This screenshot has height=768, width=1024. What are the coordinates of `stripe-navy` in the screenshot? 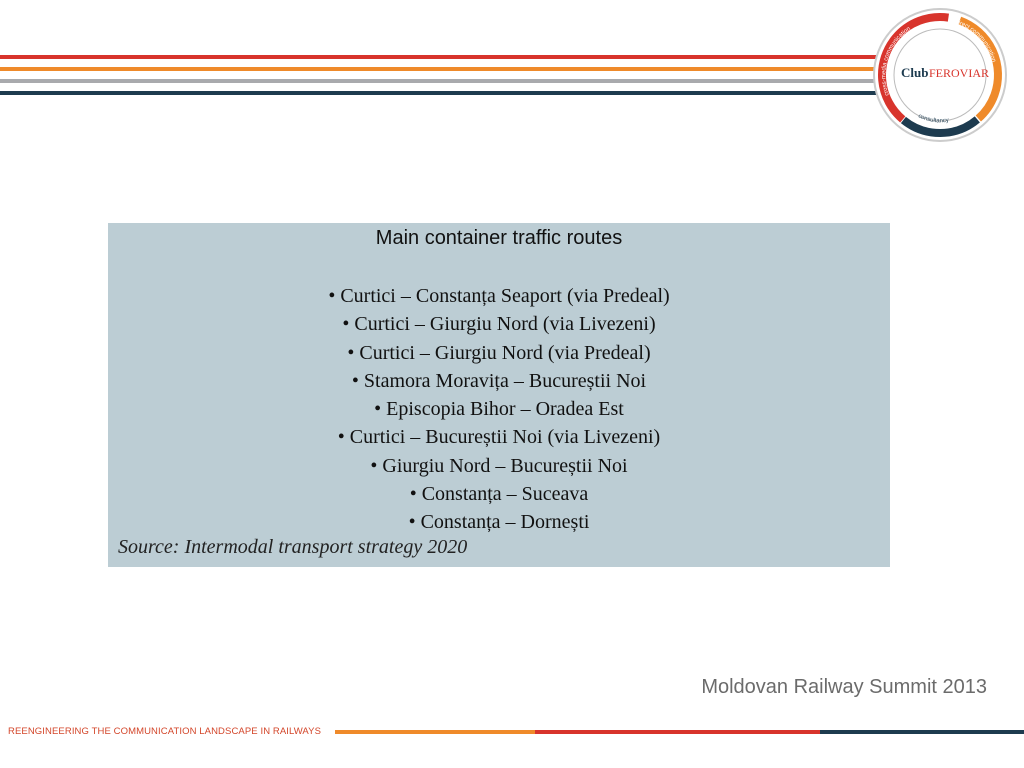 It's located at (440, 93).